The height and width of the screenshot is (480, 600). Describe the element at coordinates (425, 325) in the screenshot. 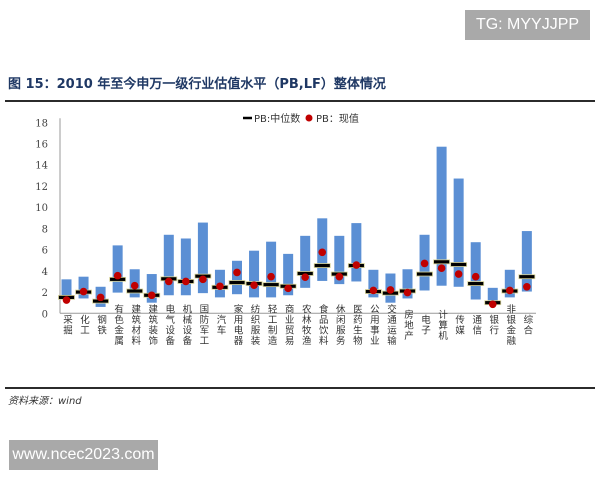

I see `x-tick-label: 电子` at that location.